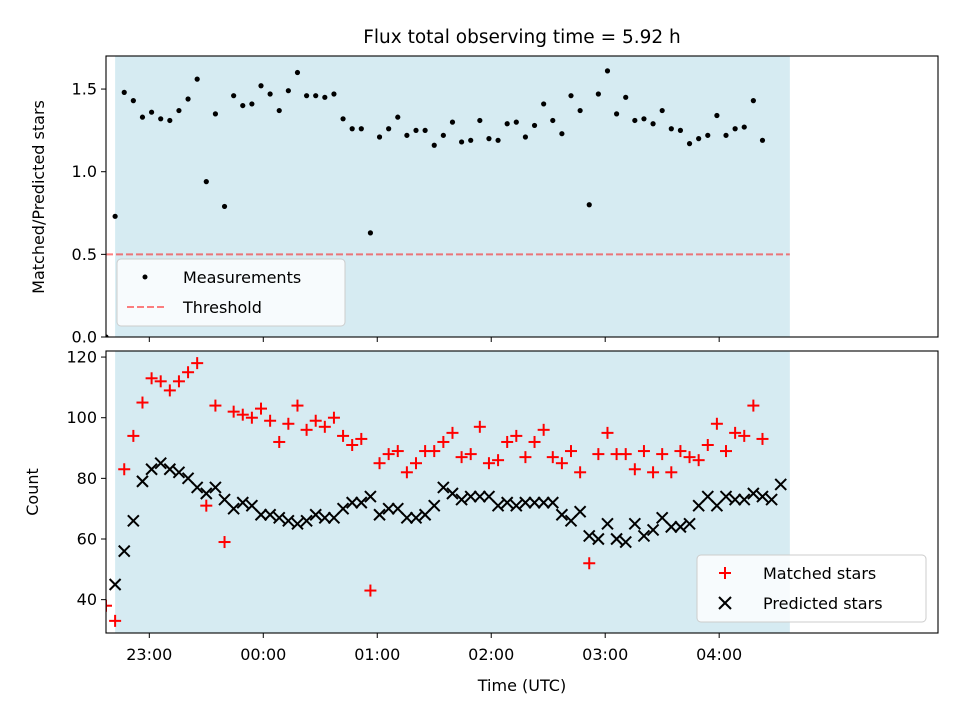 Image resolution: width=960 pixels, height=720 pixels. Describe the element at coordinates (725, 603) in the screenshot. I see `legend-predicted-marker` at that location.